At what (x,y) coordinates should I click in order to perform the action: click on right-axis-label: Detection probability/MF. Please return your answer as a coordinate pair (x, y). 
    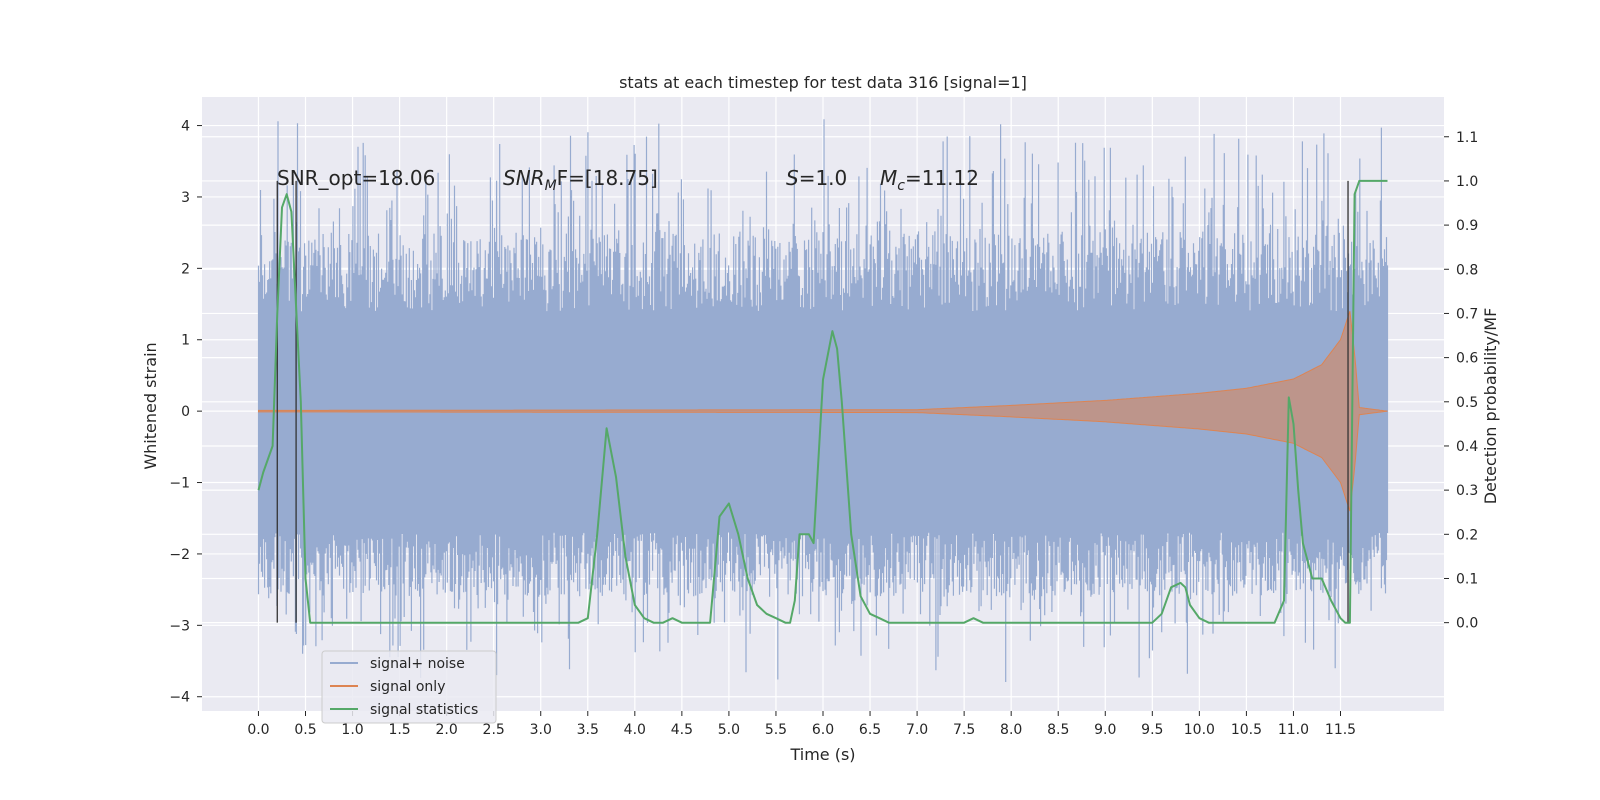
    Looking at the image, I should click on (1490, 406).